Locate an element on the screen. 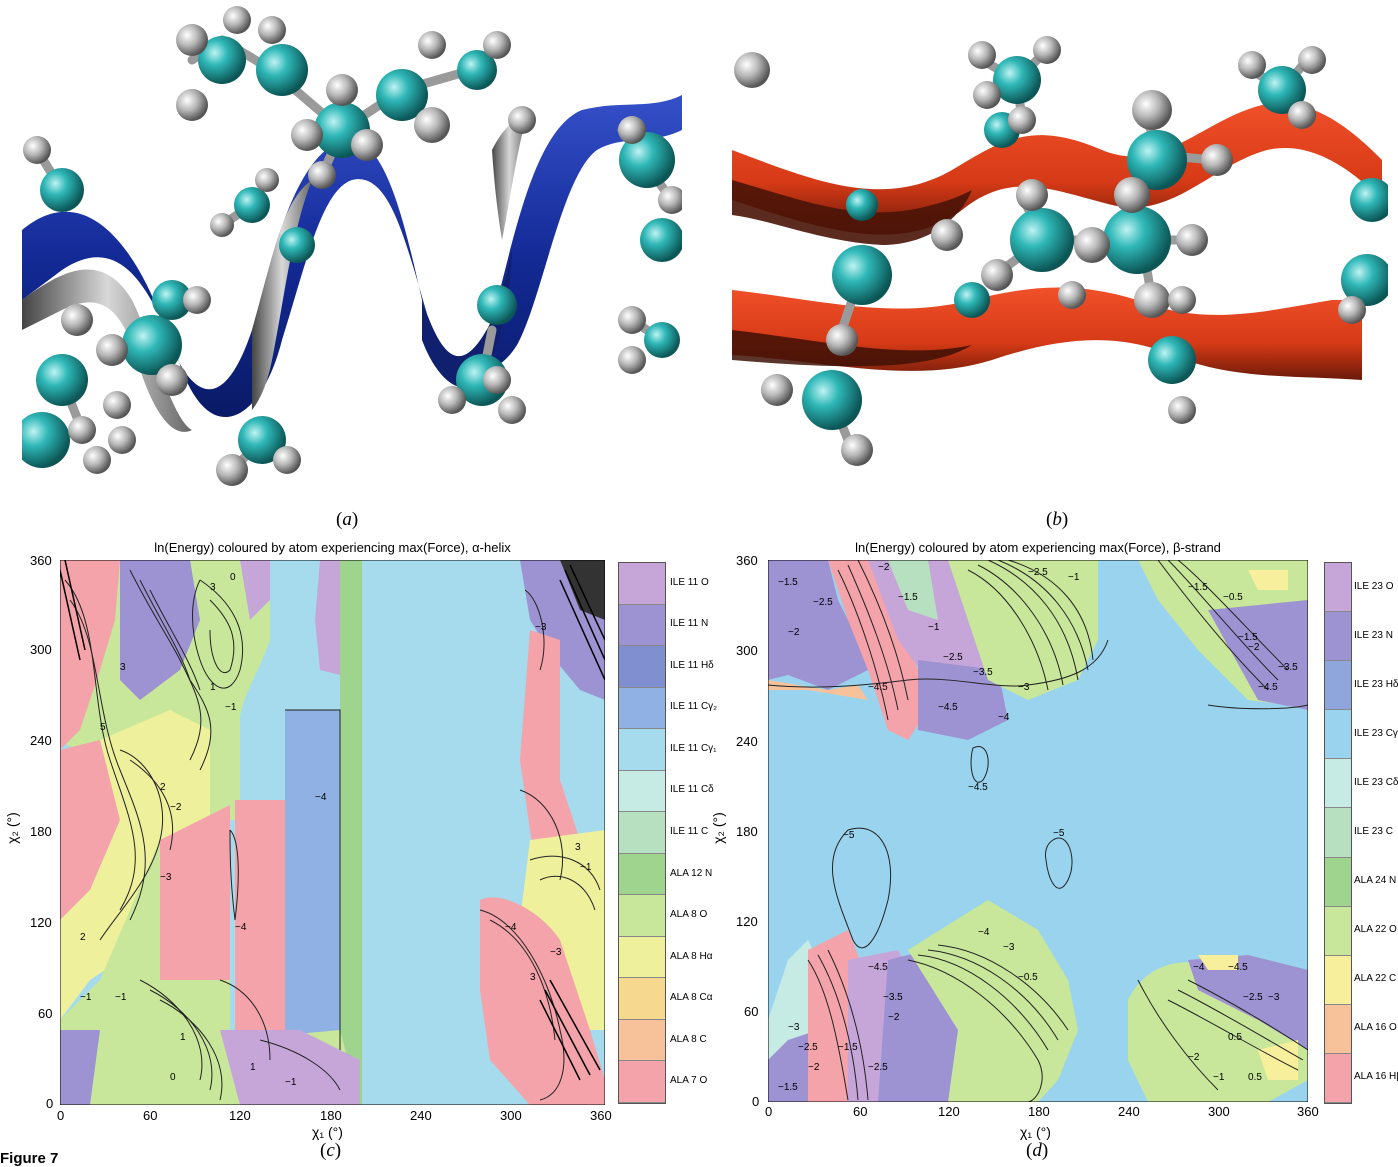 The image size is (1398, 1167). legend-label: ILE 23 O is located at coordinates (1374, 586).